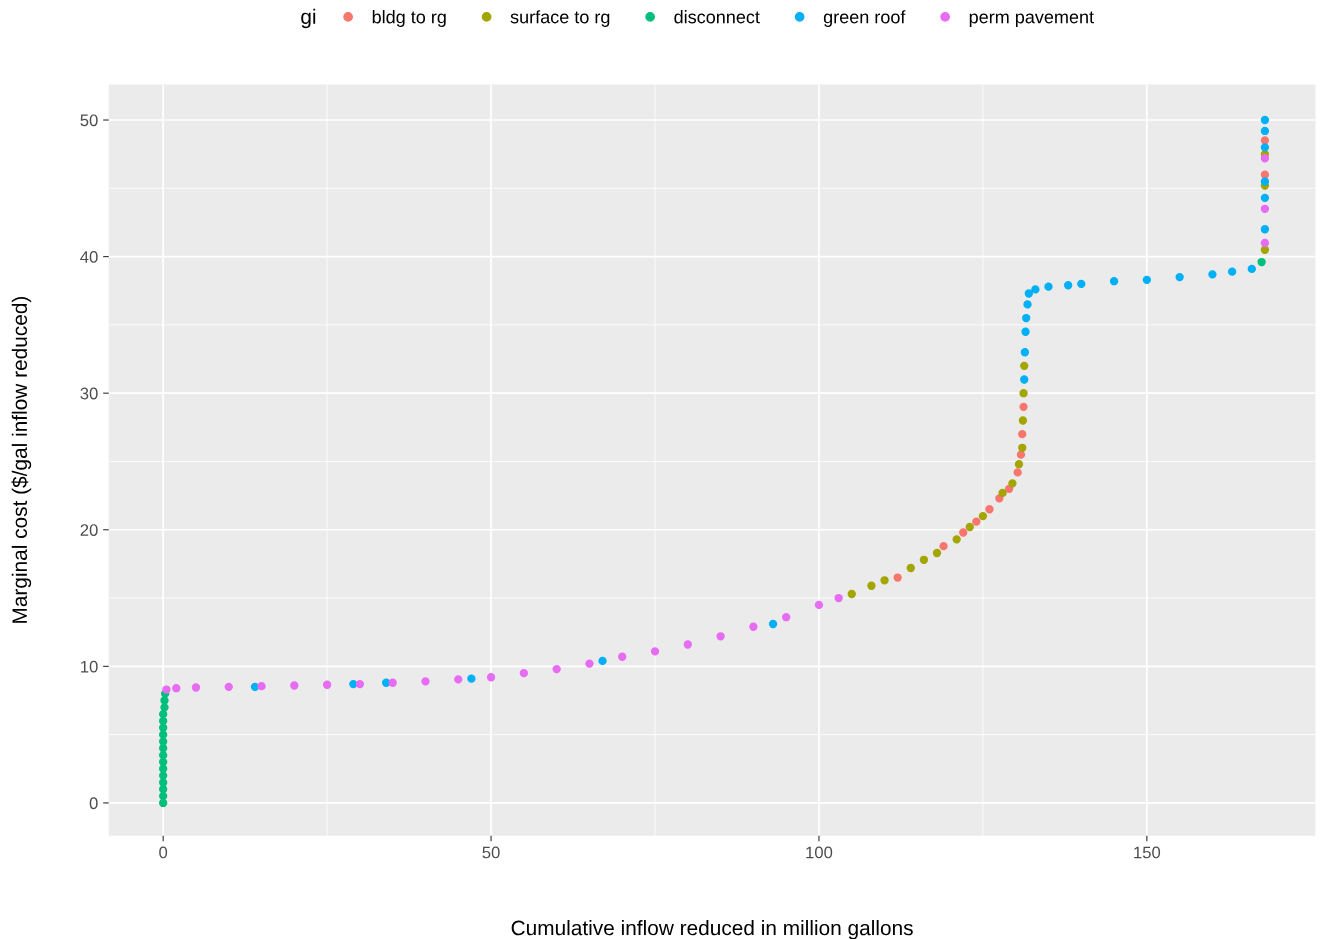 This screenshot has height=939, width=1326. What do you see at coordinates (1031, 19) in the screenshot?
I see `legend-label: perm pavement` at bounding box center [1031, 19].